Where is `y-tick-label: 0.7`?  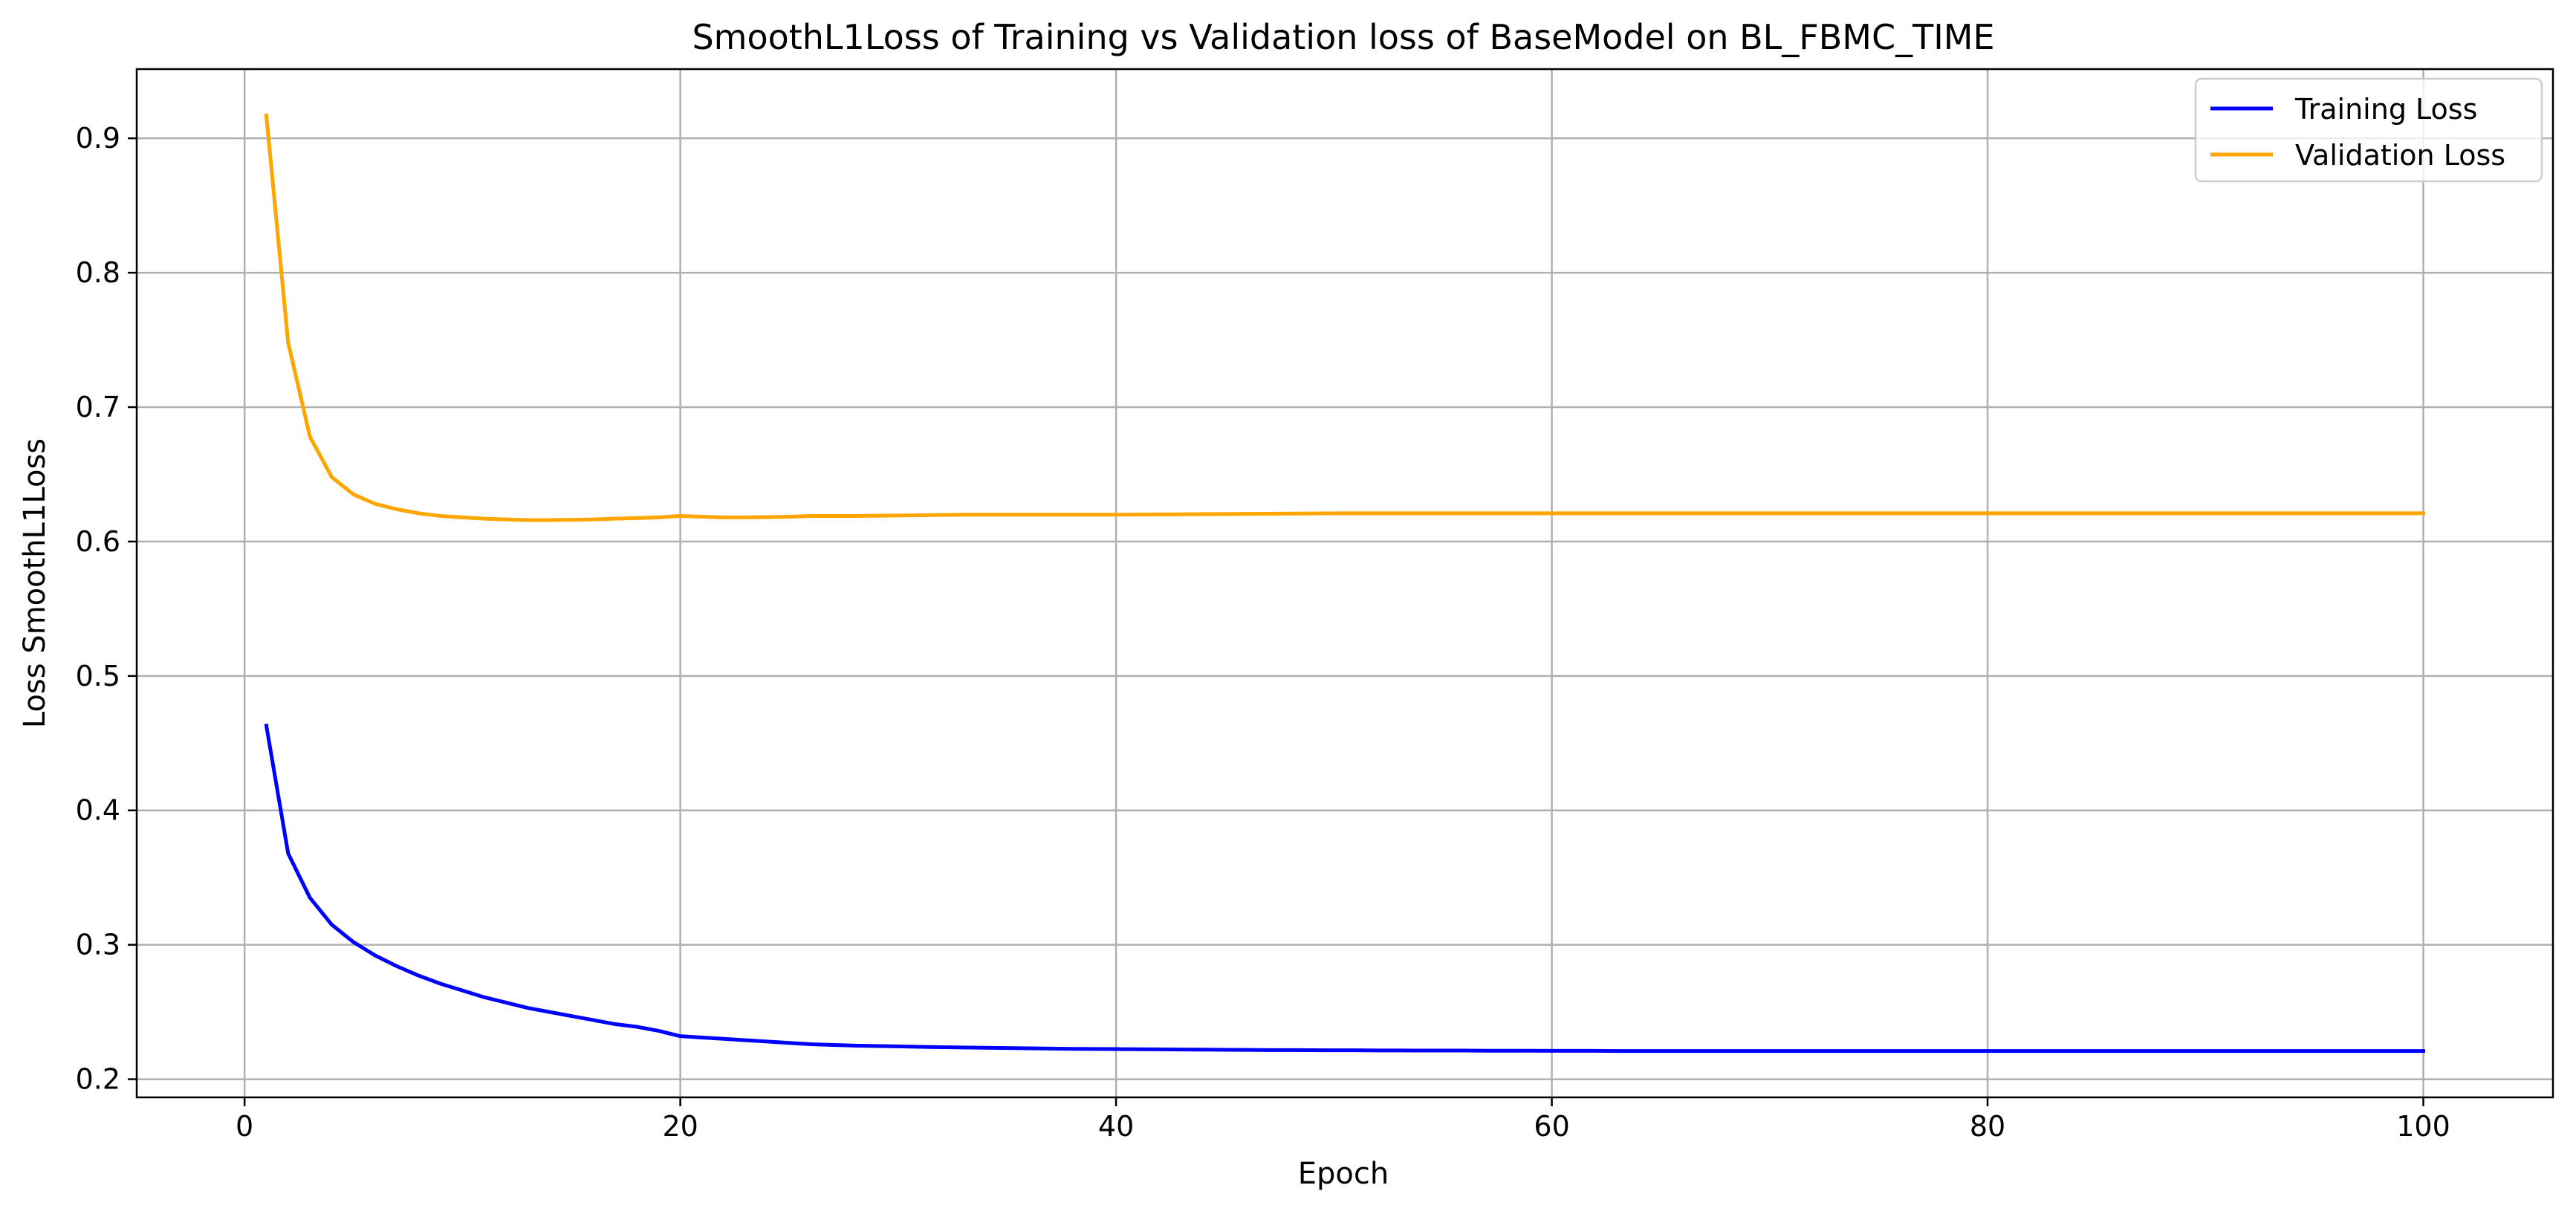 y-tick-label: 0.7 is located at coordinates (98, 407).